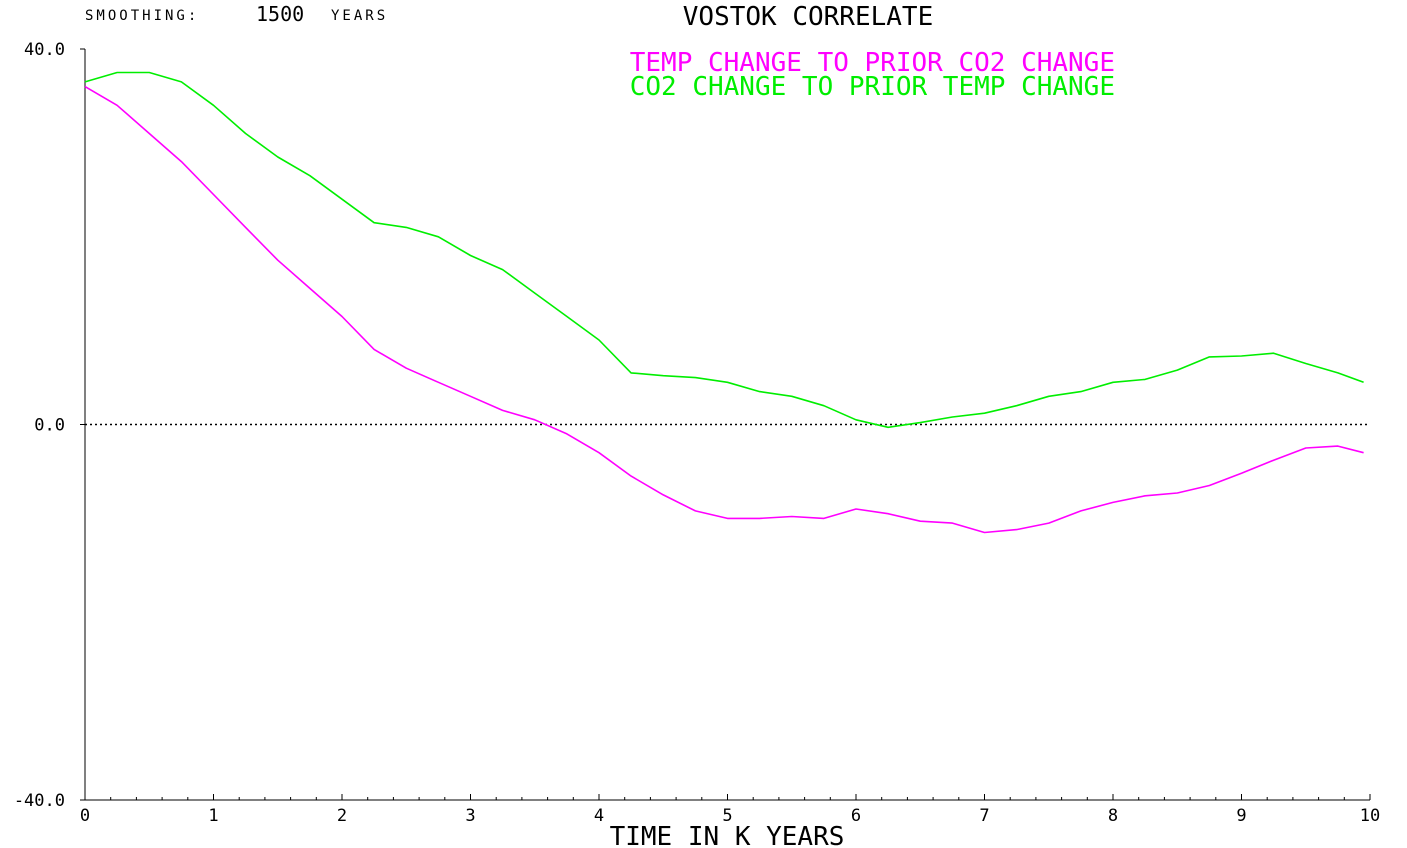 Image resolution: width=1407 pixels, height=848 pixels. I want to click on x-tick-label: 3, so click(470, 816).